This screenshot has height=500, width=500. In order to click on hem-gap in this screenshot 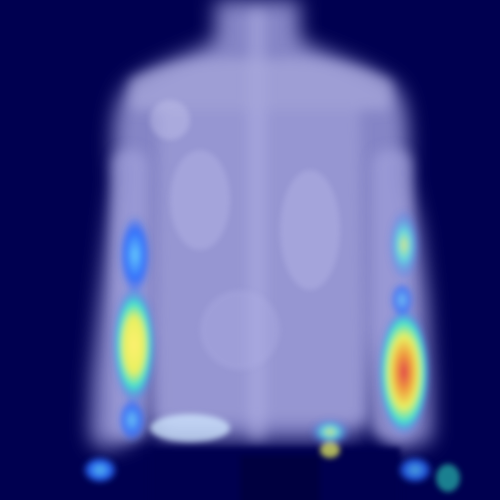, I will do `click(275, 474)`.